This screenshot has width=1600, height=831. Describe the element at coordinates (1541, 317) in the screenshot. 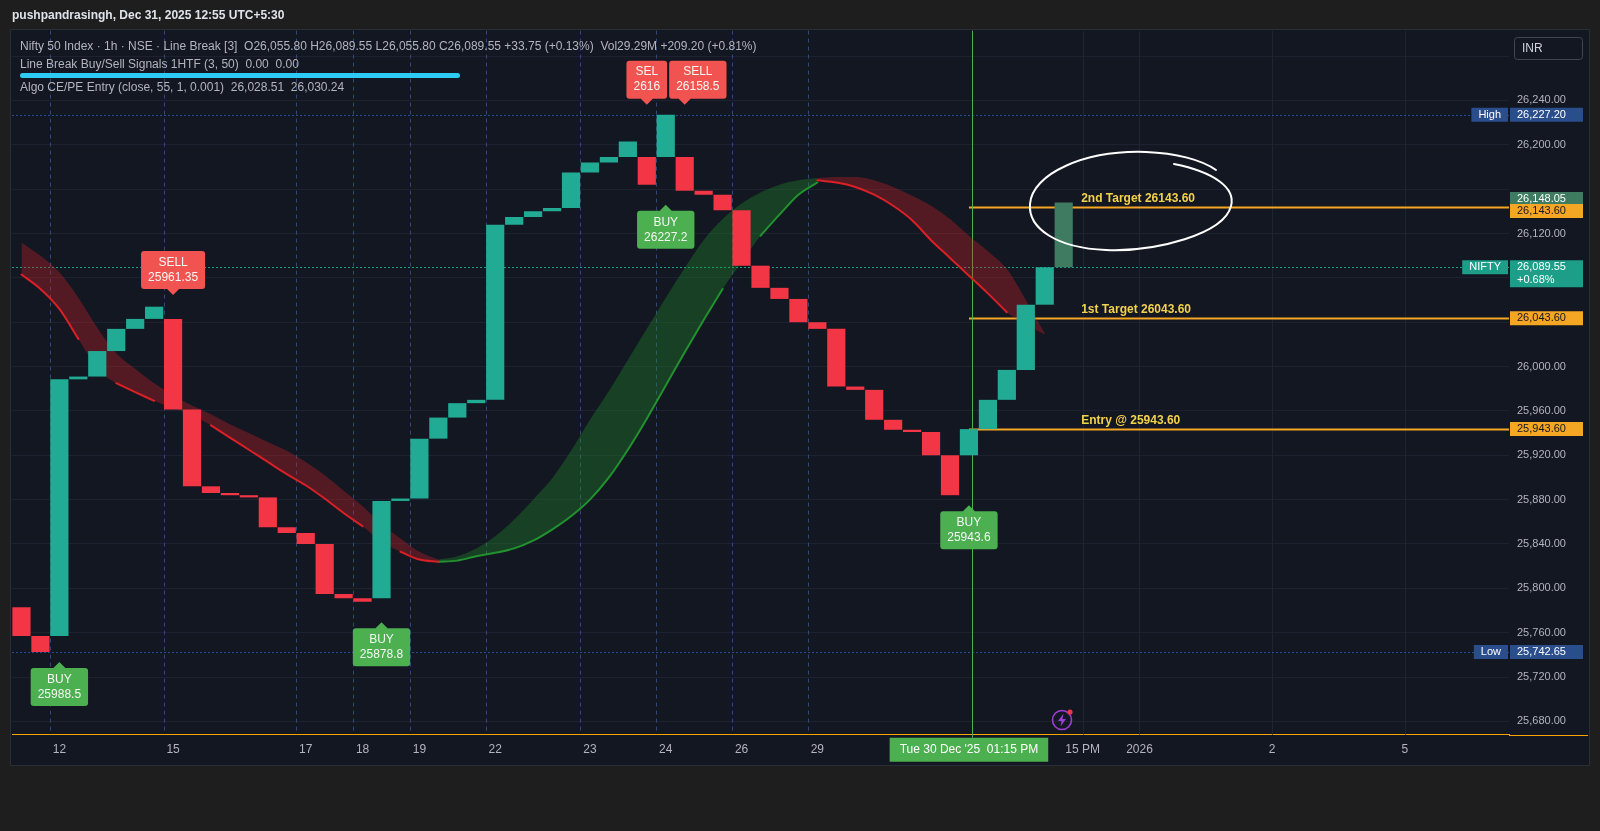

I see `y-tick-label: 26,043.60` at that location.